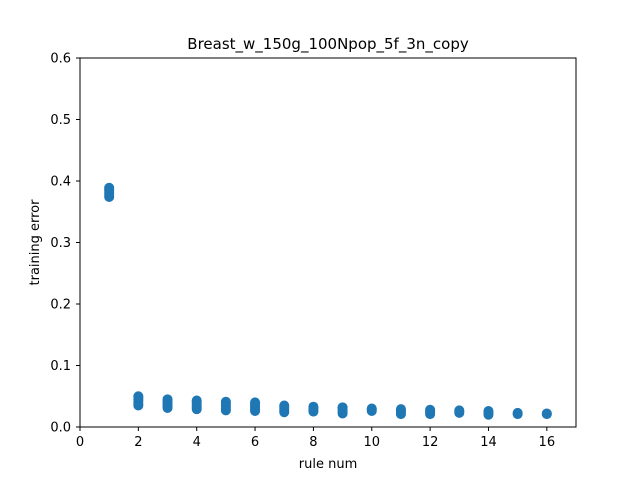  I want to click on x-tick-label: 16, so click(547, 442).